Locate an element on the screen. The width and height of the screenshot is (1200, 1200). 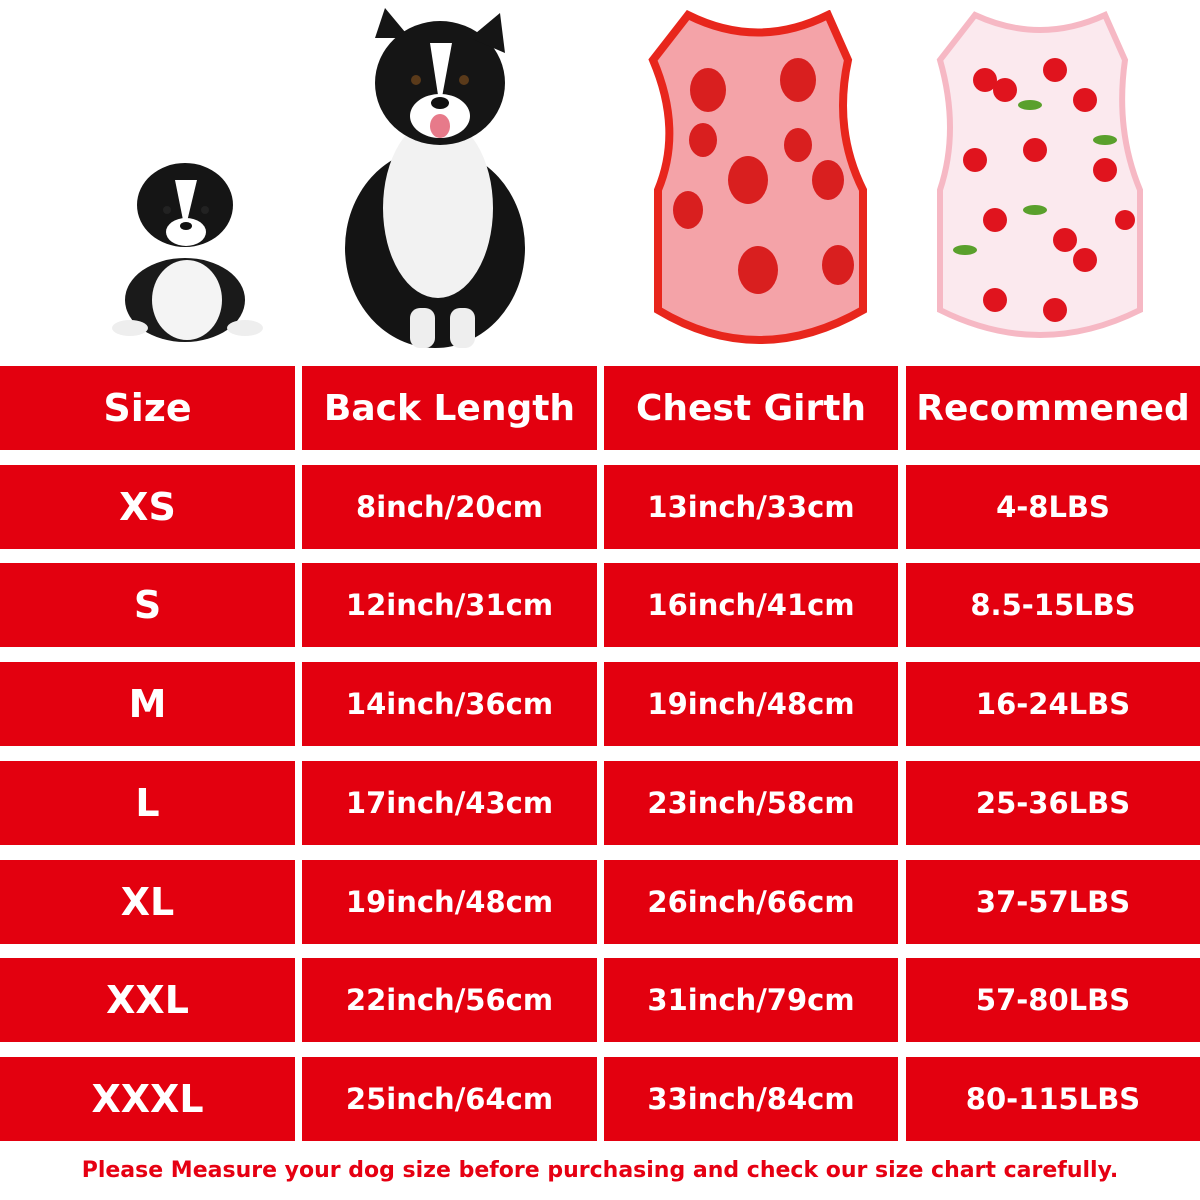
cell-back-length: 8inch/20cm is located at coordinates (449, 507).